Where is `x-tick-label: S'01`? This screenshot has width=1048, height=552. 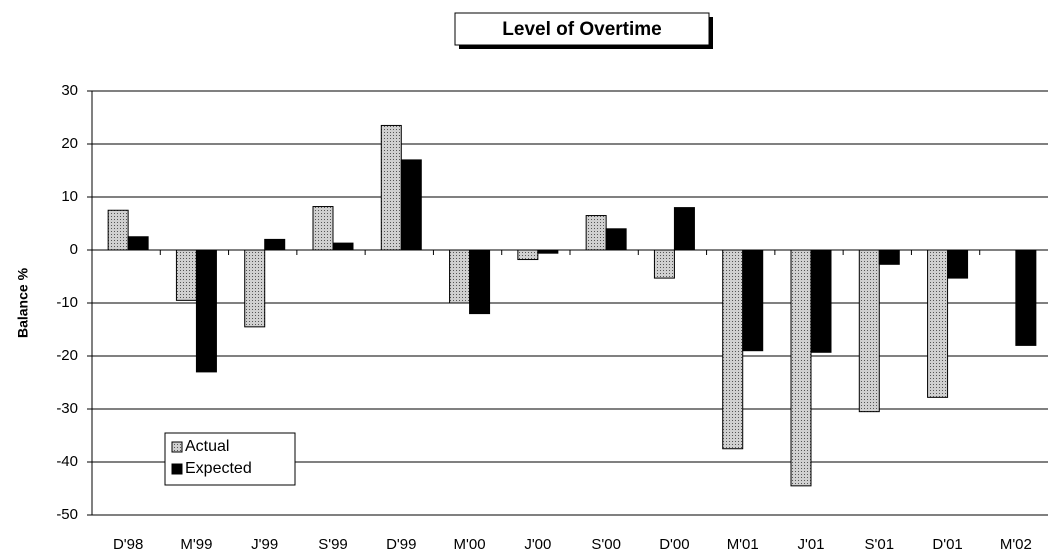 x-tick-label: S'01 is located at coordinates (880, 544).